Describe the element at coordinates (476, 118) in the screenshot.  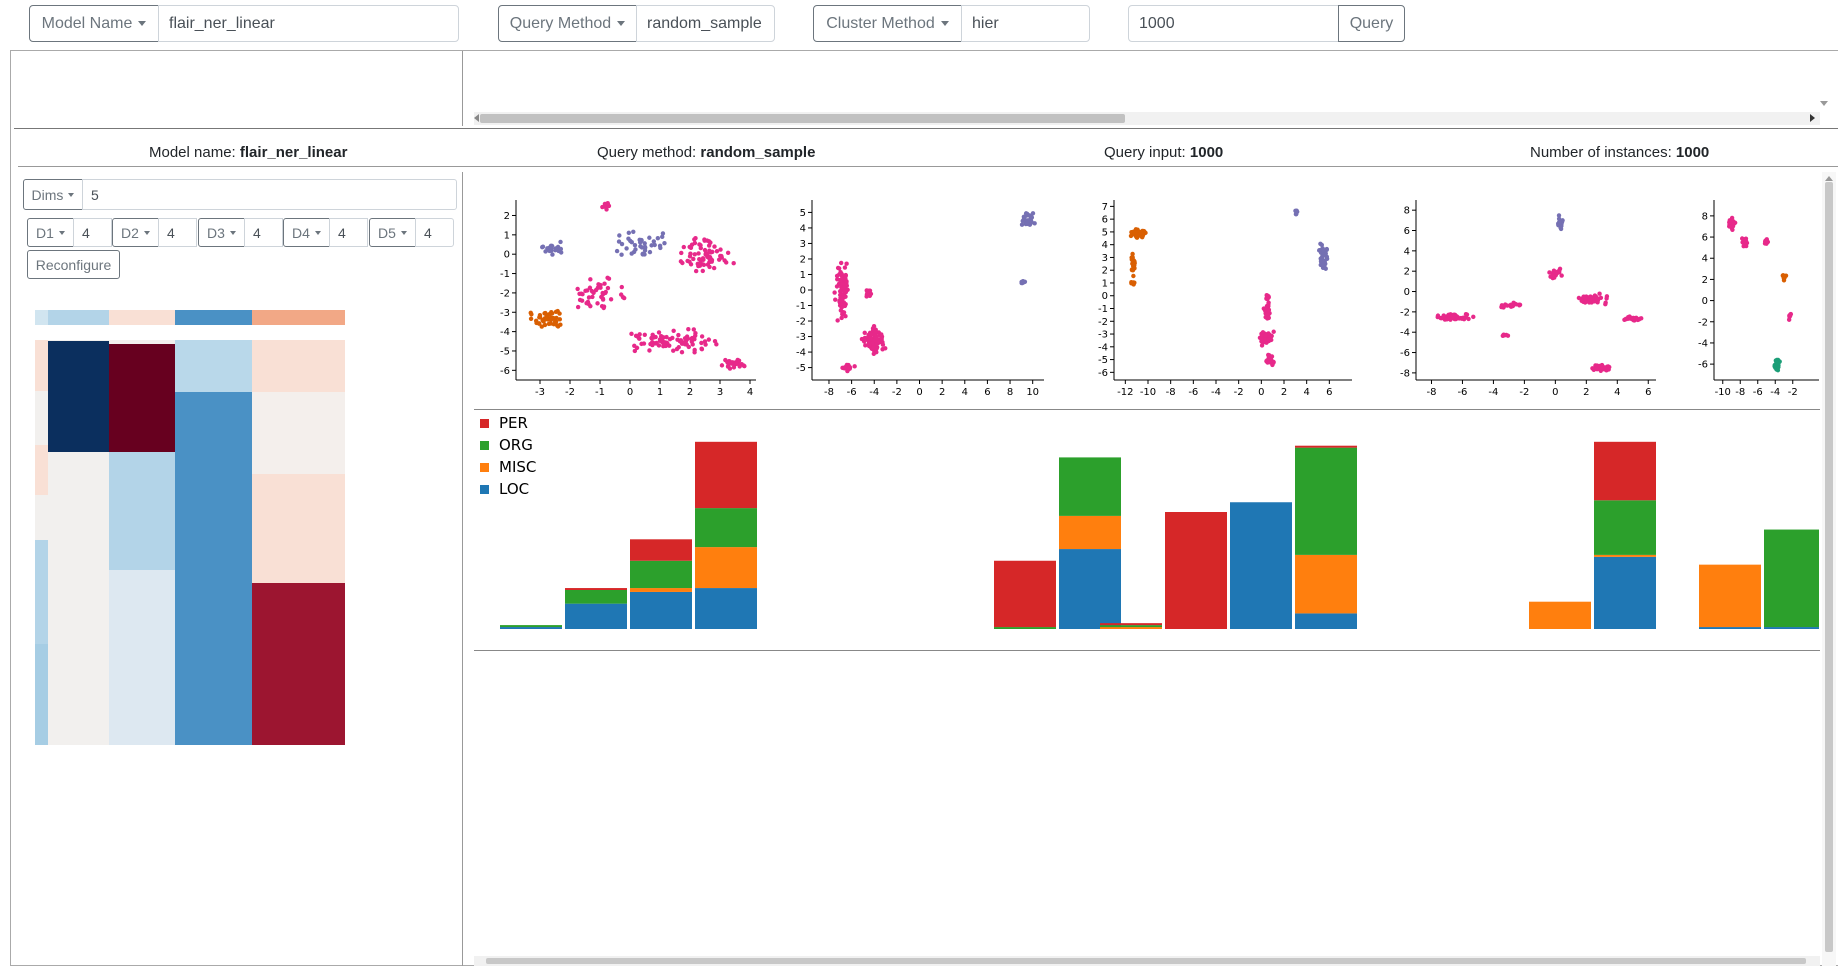
I see `scroll-left-icon` at that location.